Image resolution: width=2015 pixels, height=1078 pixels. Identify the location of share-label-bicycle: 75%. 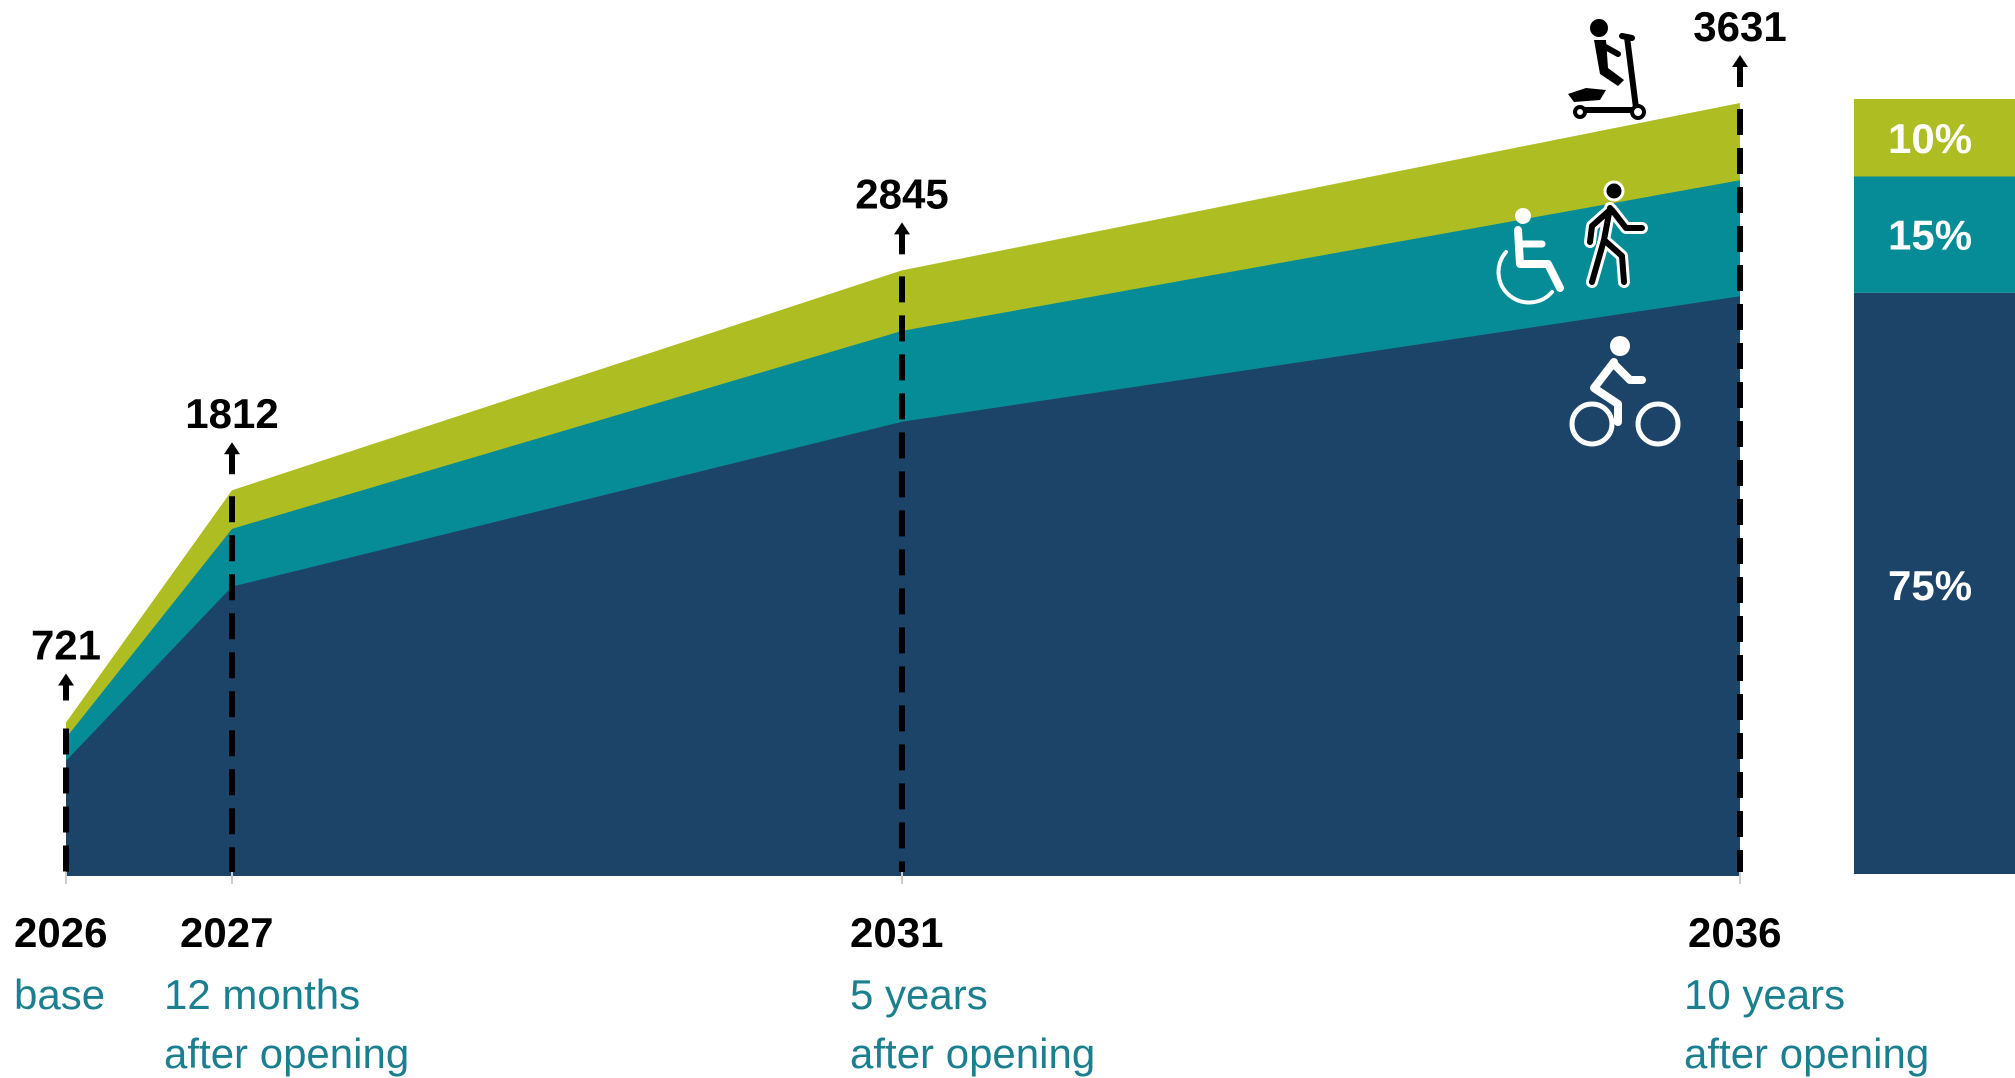
(1930, 585).